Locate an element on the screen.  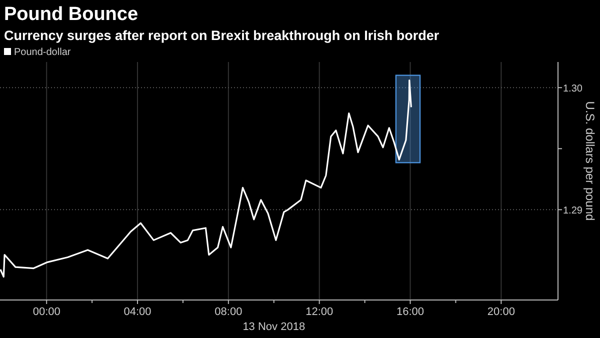
y-axis-title: U.S. dollars per pound is located at coordinates (590, 161).